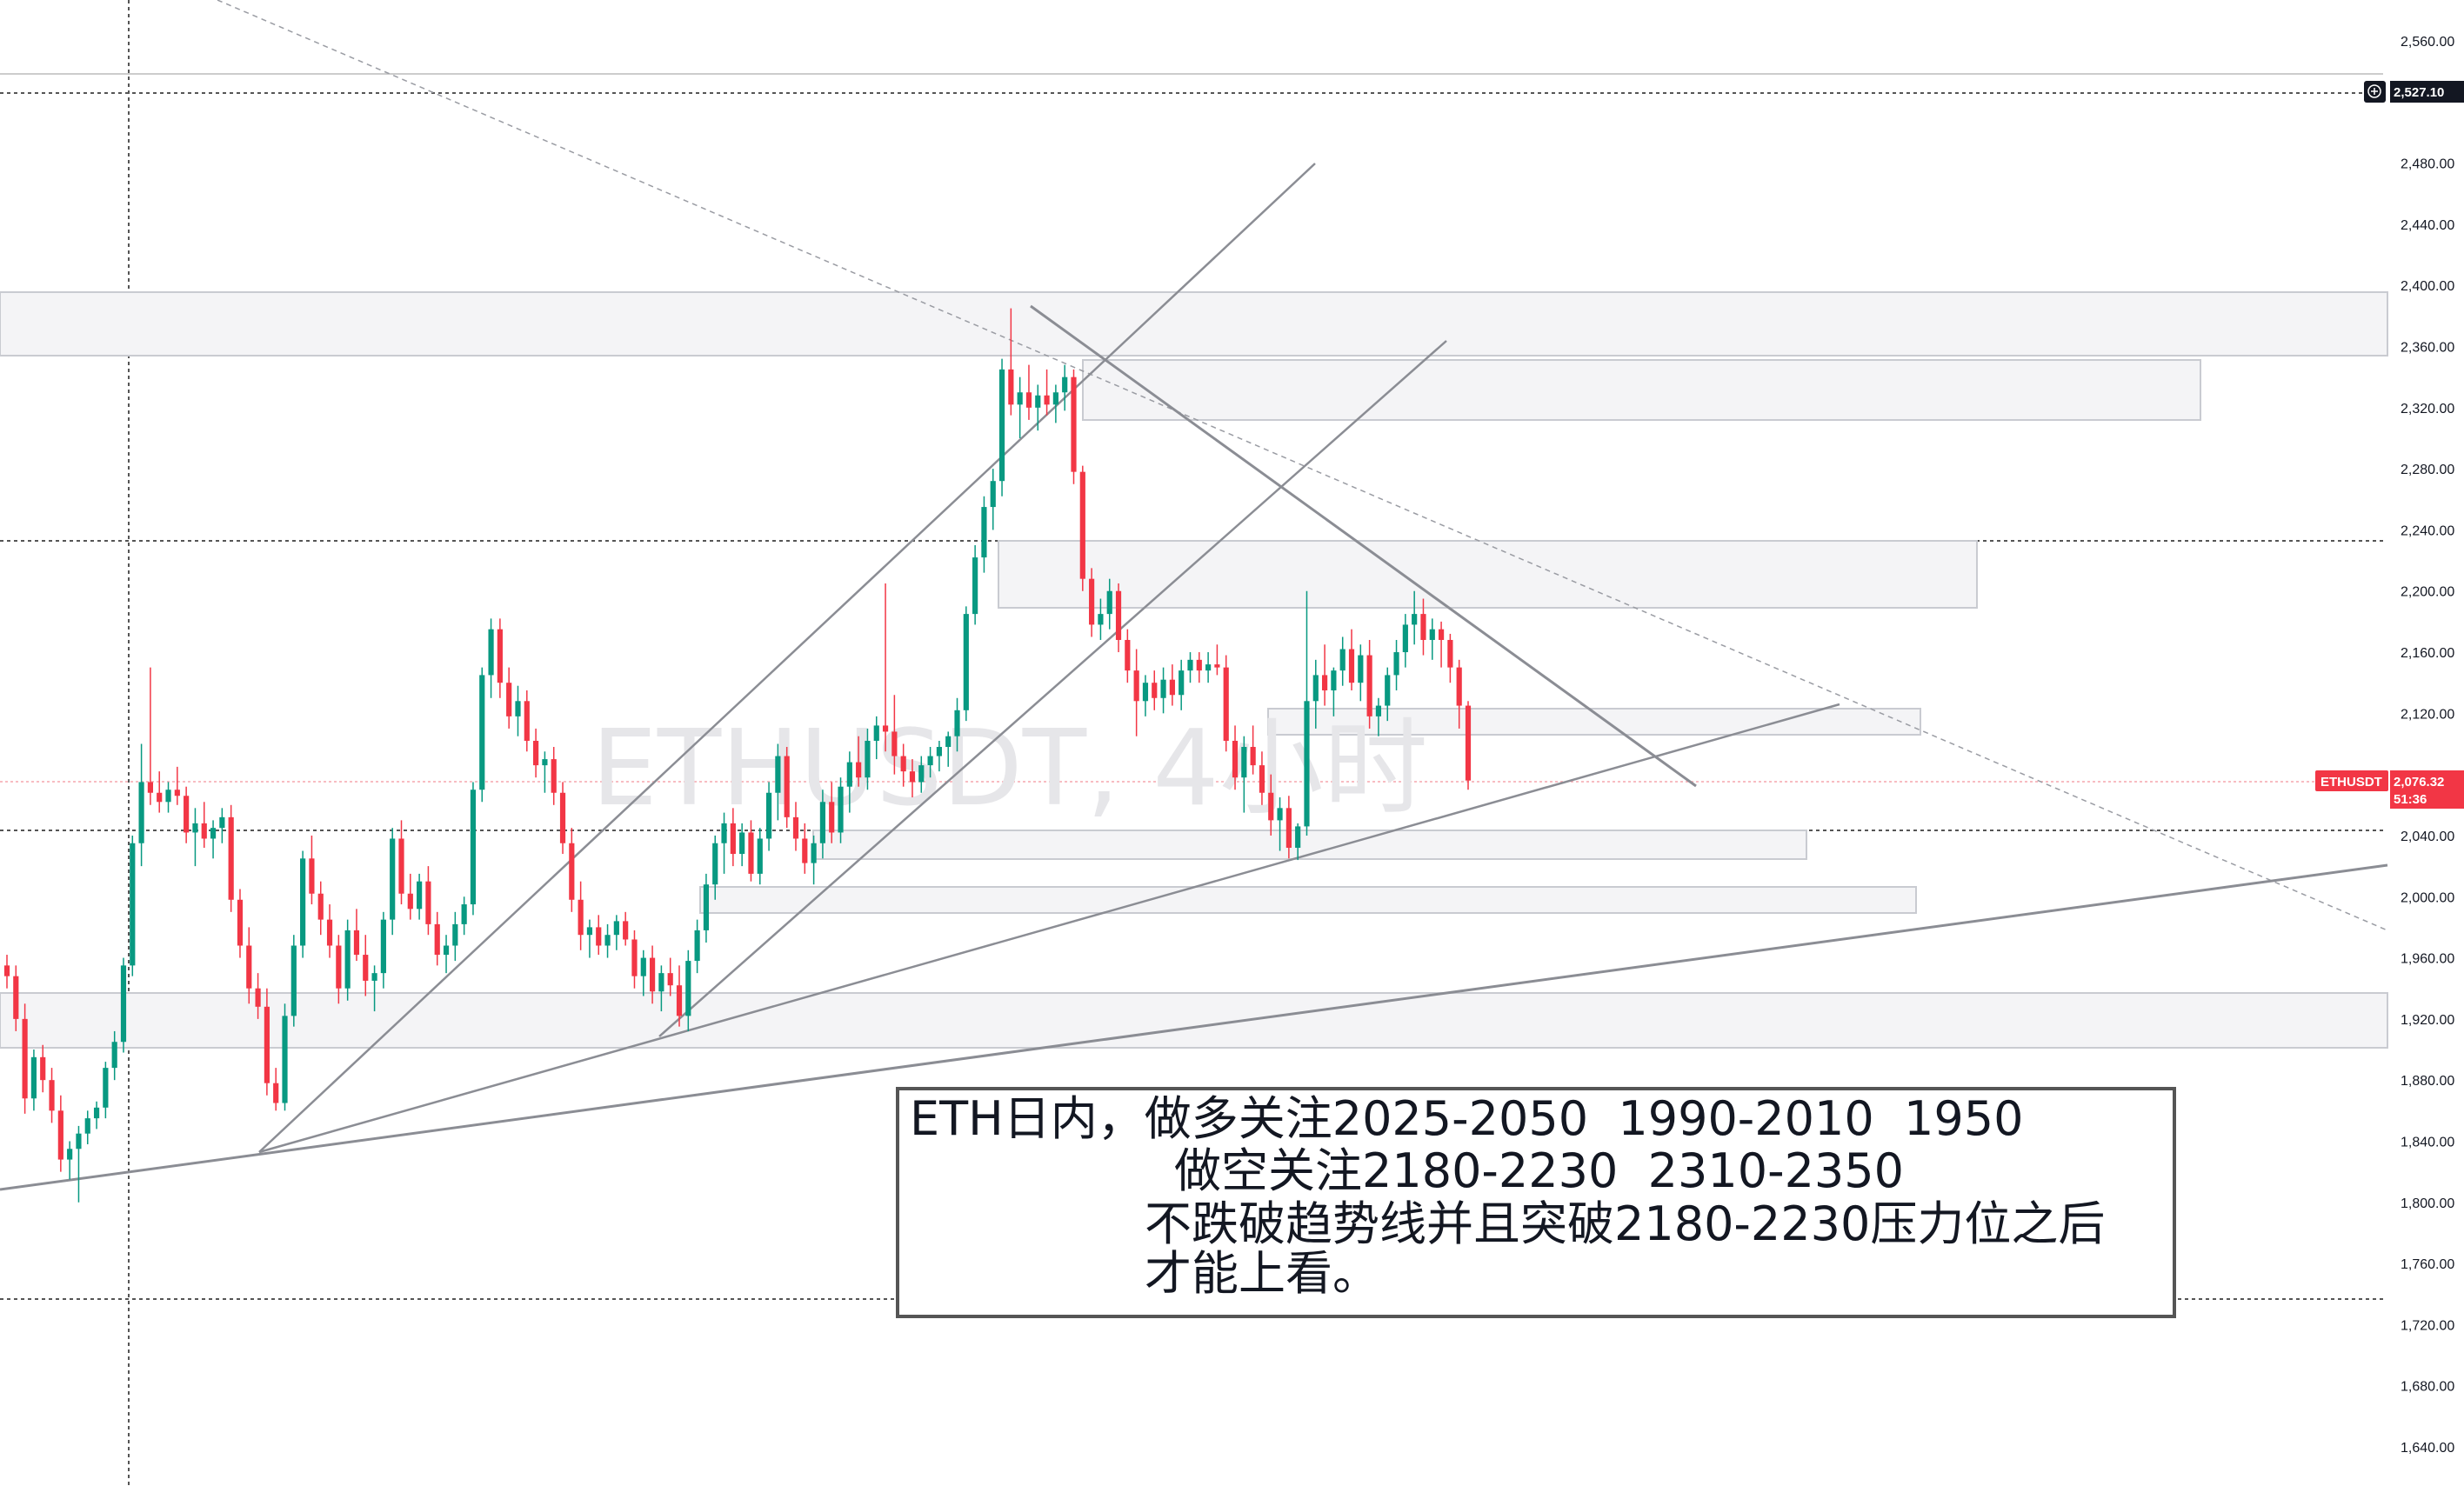  I want to click on crosshair-price-value: 2,527.10, so click(2419, 92).